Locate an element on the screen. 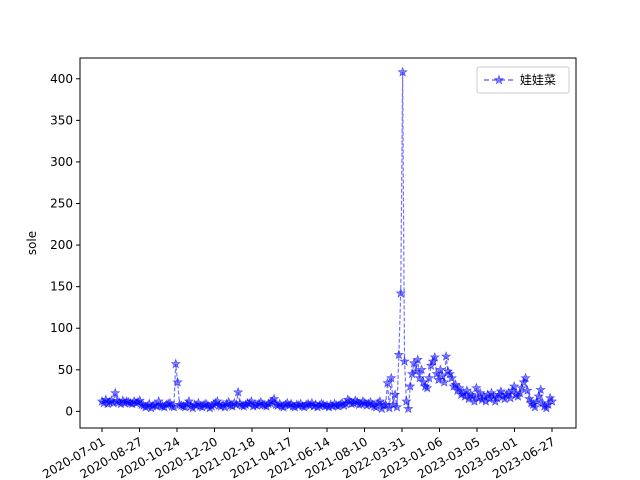  y-axis-label: sole is located at coordinates (32, 243).